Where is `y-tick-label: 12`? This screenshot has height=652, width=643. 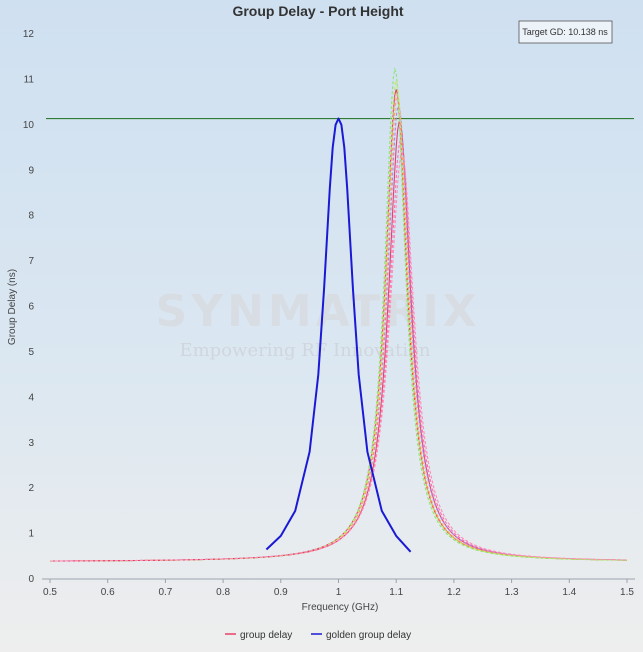 y-tick-label: 12 is located at coordinates (29, 34).